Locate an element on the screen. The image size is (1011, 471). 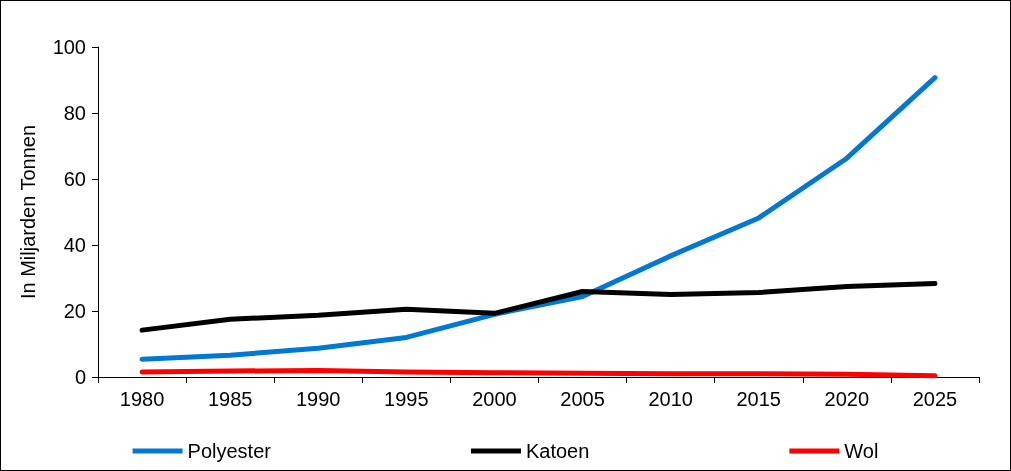
y-tick-label: 80 is located at coordinates (74, 113).